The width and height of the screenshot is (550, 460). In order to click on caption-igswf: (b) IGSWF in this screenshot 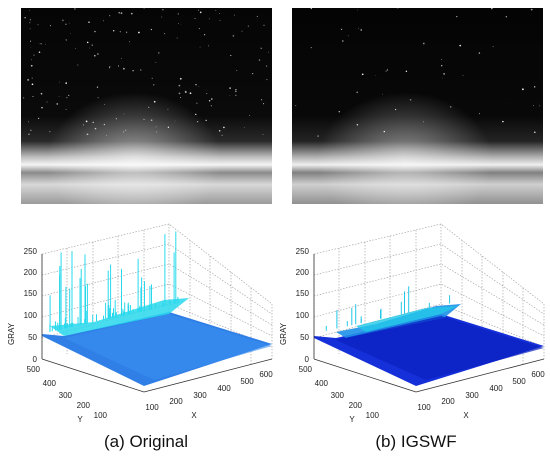, I will do `click(416, 441)`.